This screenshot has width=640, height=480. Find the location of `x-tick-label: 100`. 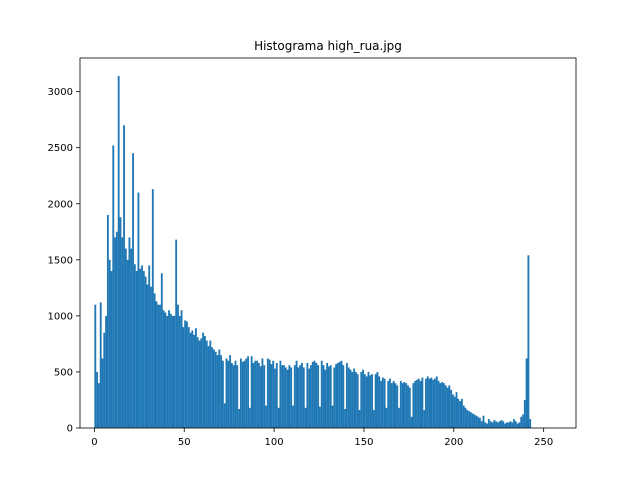

x-tick-label: 100 is located at coordinates (274, 442).